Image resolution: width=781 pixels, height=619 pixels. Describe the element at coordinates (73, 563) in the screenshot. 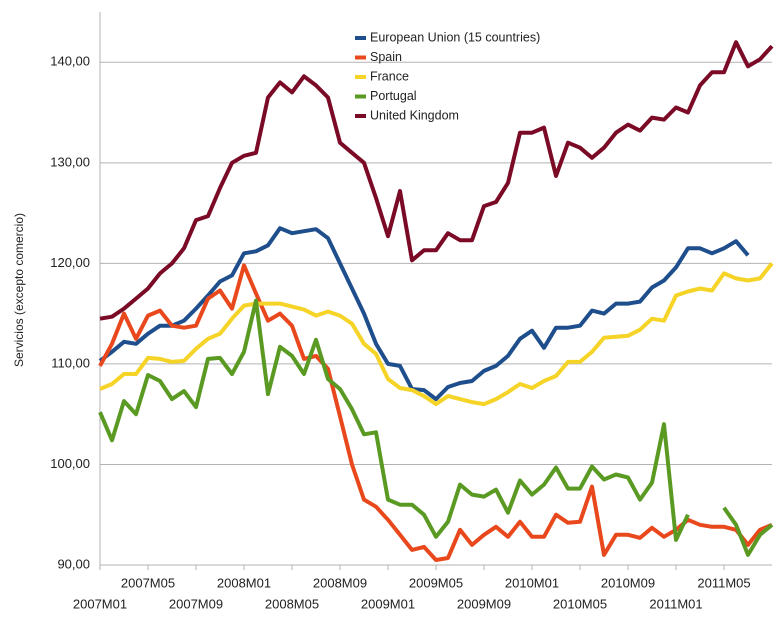

I see `y-tick-label: 90,00` at that location.